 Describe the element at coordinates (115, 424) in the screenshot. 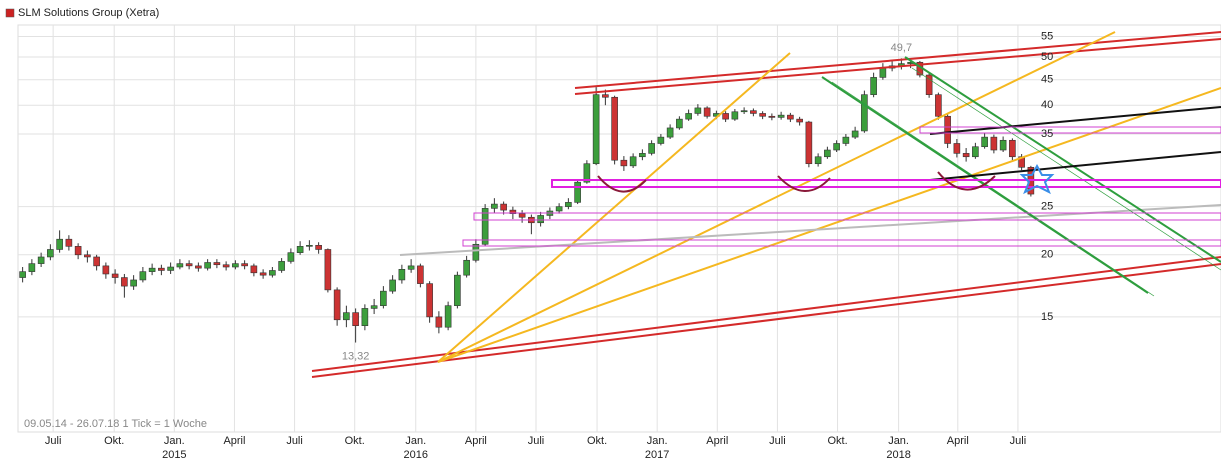

I see `footnote: 09.05.14 - 26.07.18 1 Tick = 1 Woche` at that location.